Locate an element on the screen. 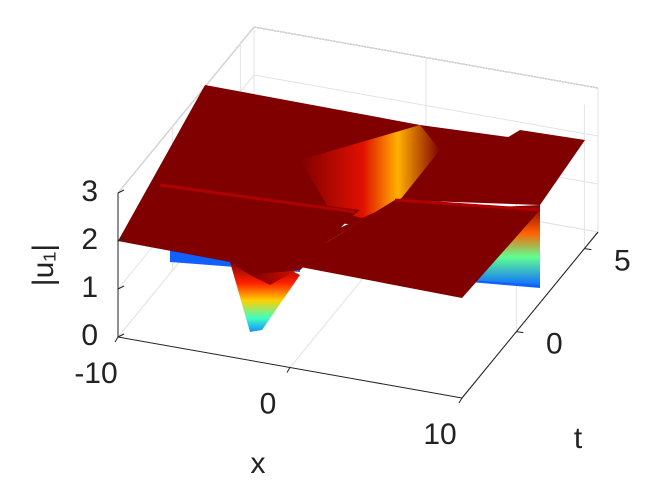 This screenshot has height=489, width=652. z-axis-label: |u₁| is located at coordinates (43, 265).